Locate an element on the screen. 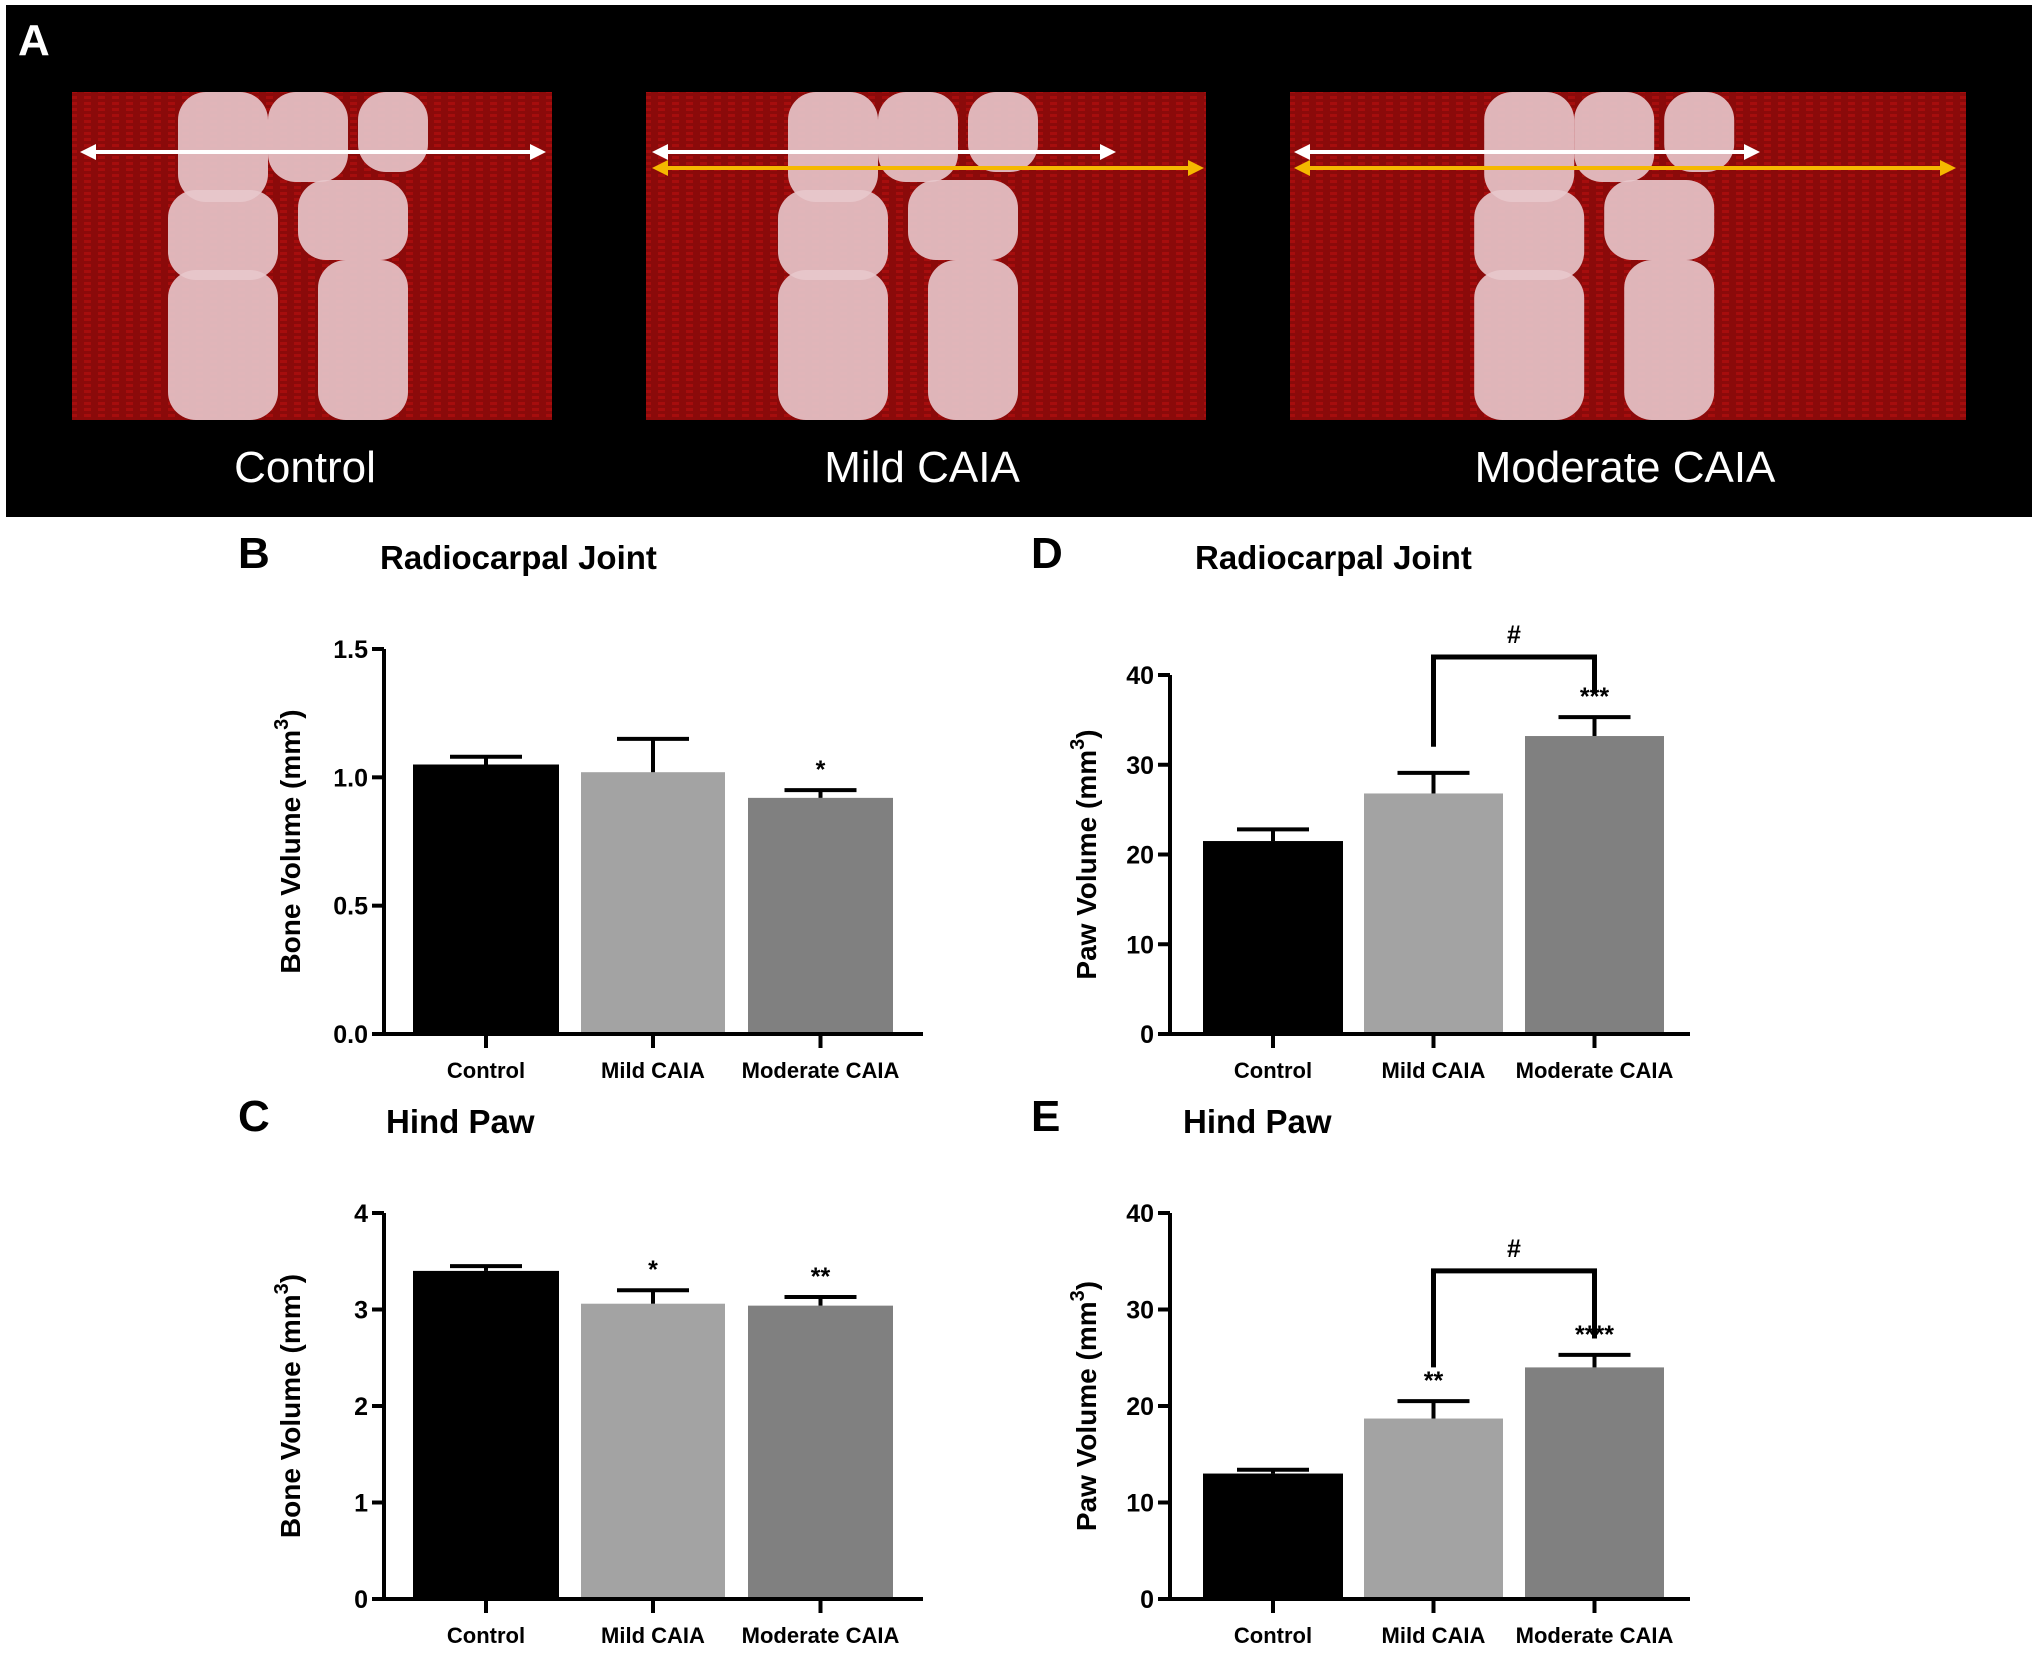 Image resolution: width=2038 pixels, height=1657 pixels. panel-label: D is located at coordinates (1047, 553).